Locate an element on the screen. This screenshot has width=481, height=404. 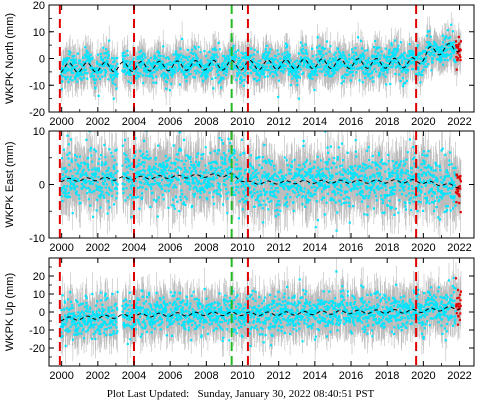
up-xtick-label: 2018 is located at coordinates (387, 376).